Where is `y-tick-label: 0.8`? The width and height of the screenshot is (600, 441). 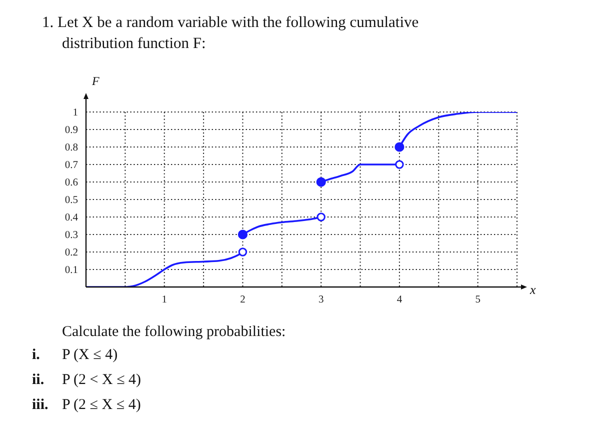
y-tick-label: 0.8 is located at coordinates (71, 148).